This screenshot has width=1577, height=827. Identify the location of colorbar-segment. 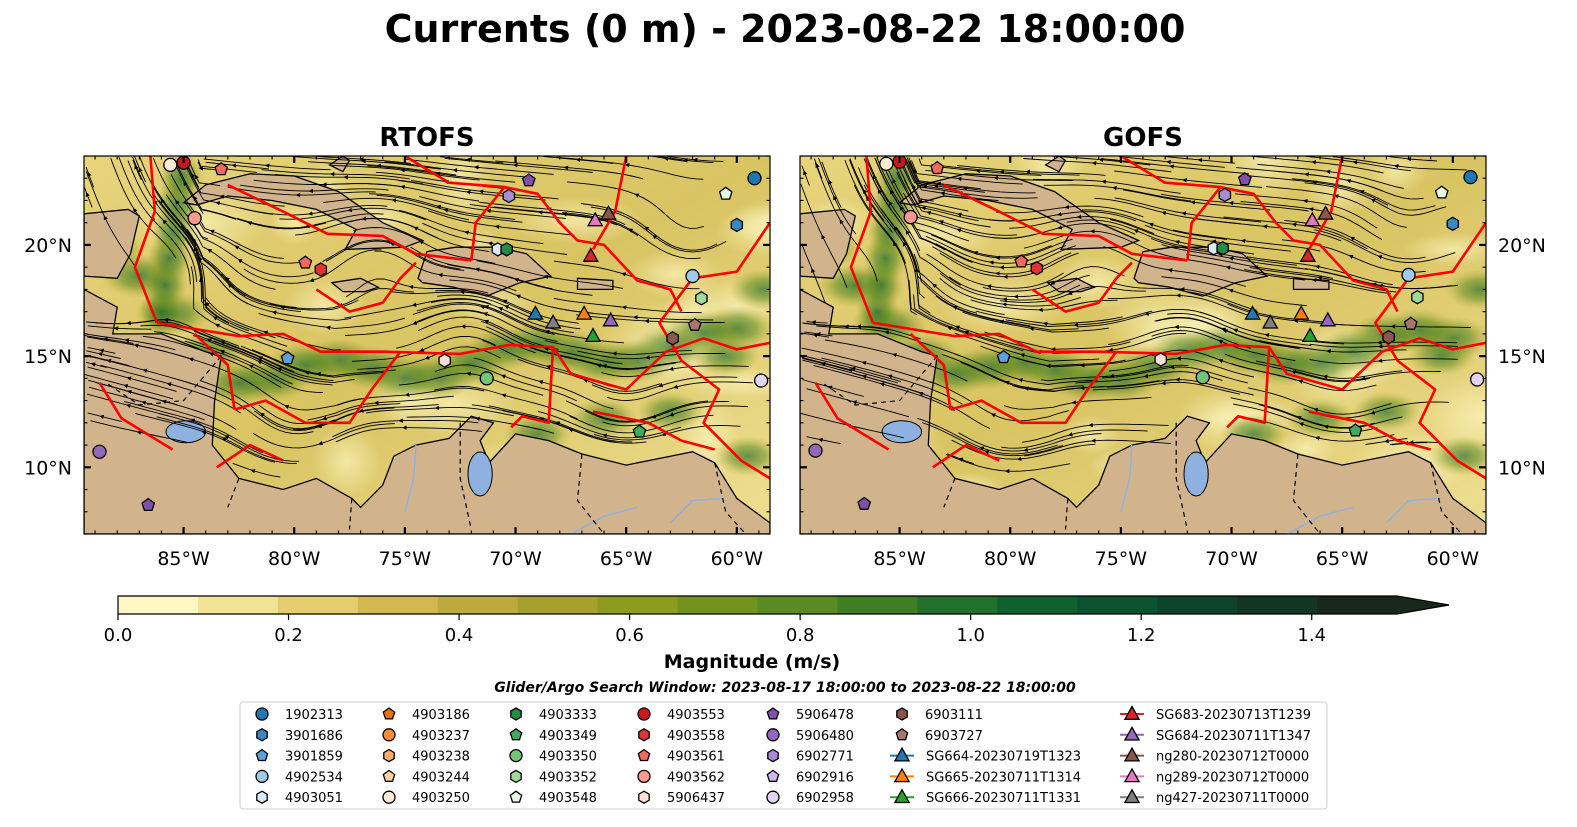
(398, 605).